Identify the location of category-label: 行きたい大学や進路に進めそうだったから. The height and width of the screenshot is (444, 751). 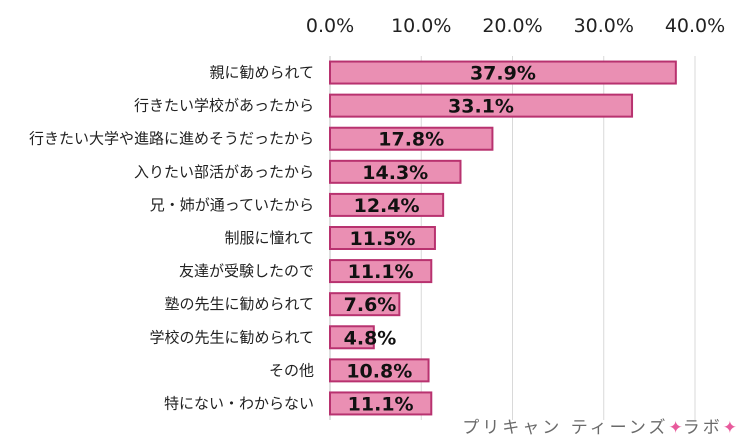
(171, 139).